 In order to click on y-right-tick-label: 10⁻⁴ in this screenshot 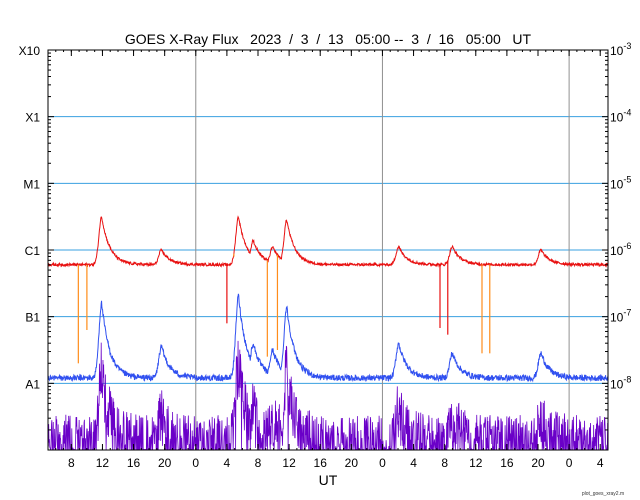, I will do `click(620, 116)`.